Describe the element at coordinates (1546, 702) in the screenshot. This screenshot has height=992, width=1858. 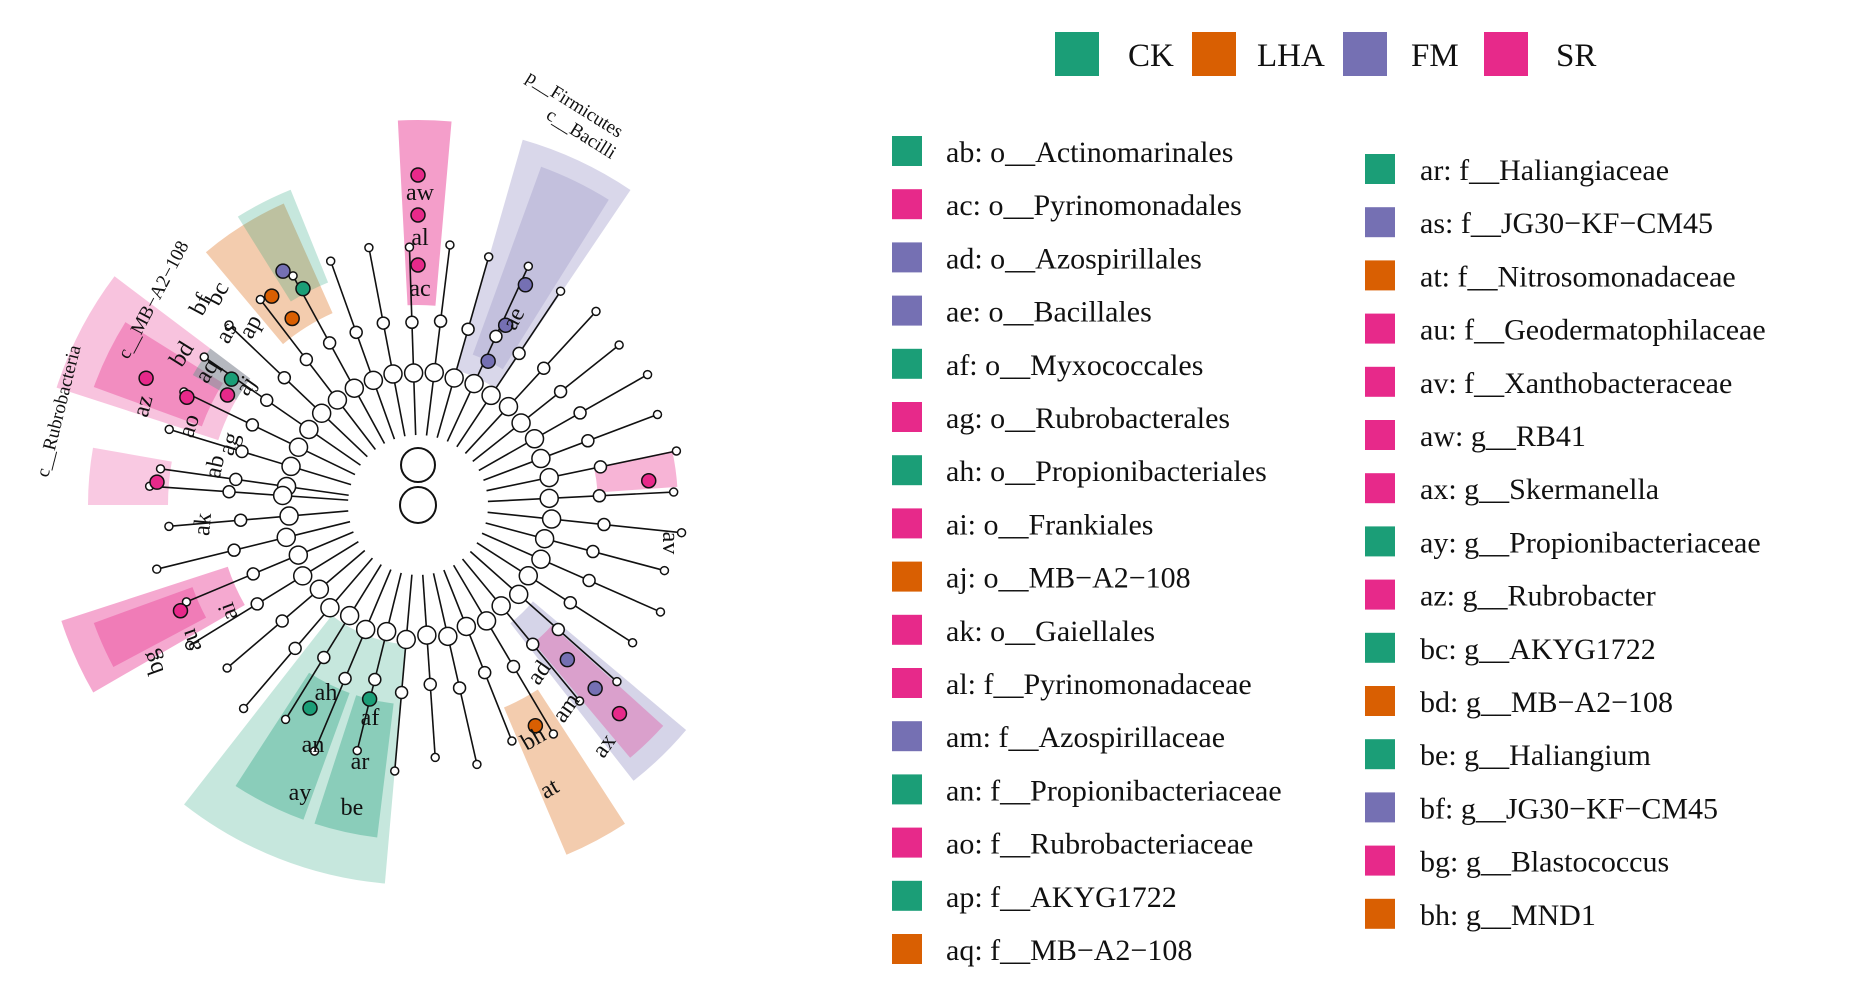
I see `taxon-label-right-10: bd: g__MB−A2−108` at that location.